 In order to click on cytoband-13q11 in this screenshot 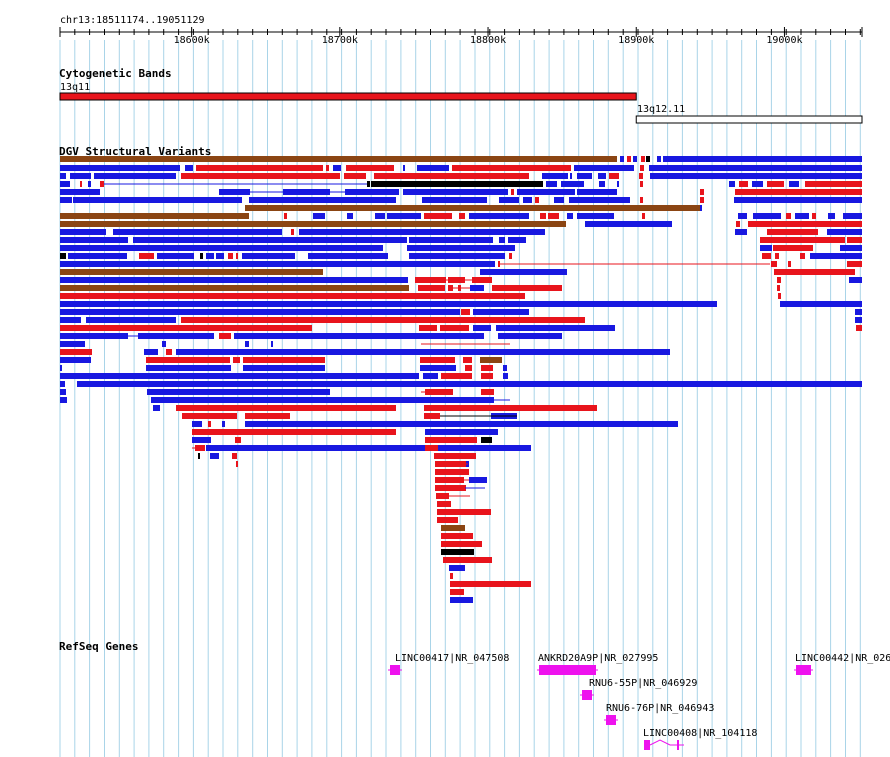, I will do `click(348, 96)`.